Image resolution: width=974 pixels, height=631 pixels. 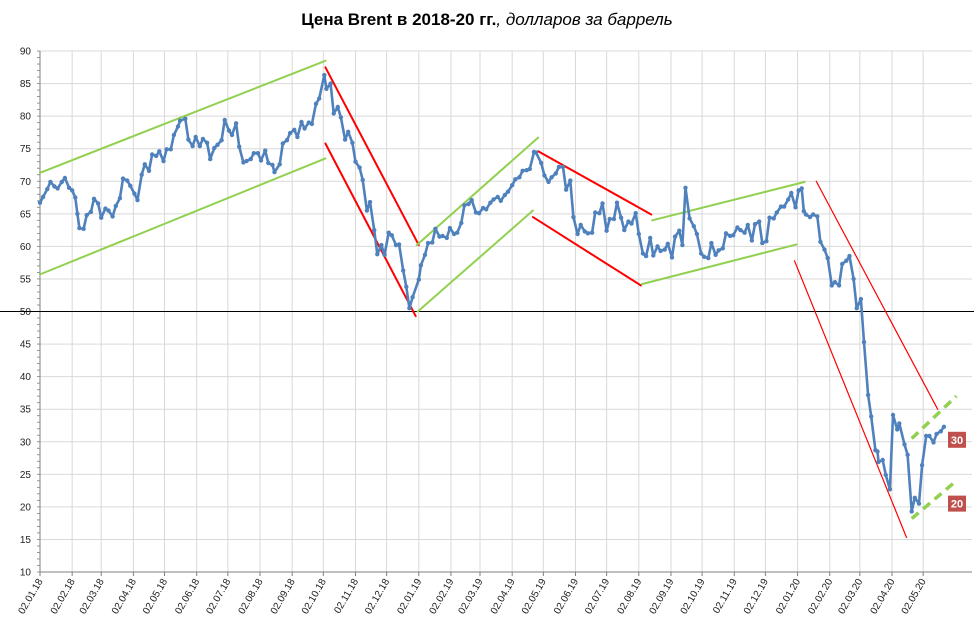 I want to click on y-tick-label: 65, so click(x=26, y=214).